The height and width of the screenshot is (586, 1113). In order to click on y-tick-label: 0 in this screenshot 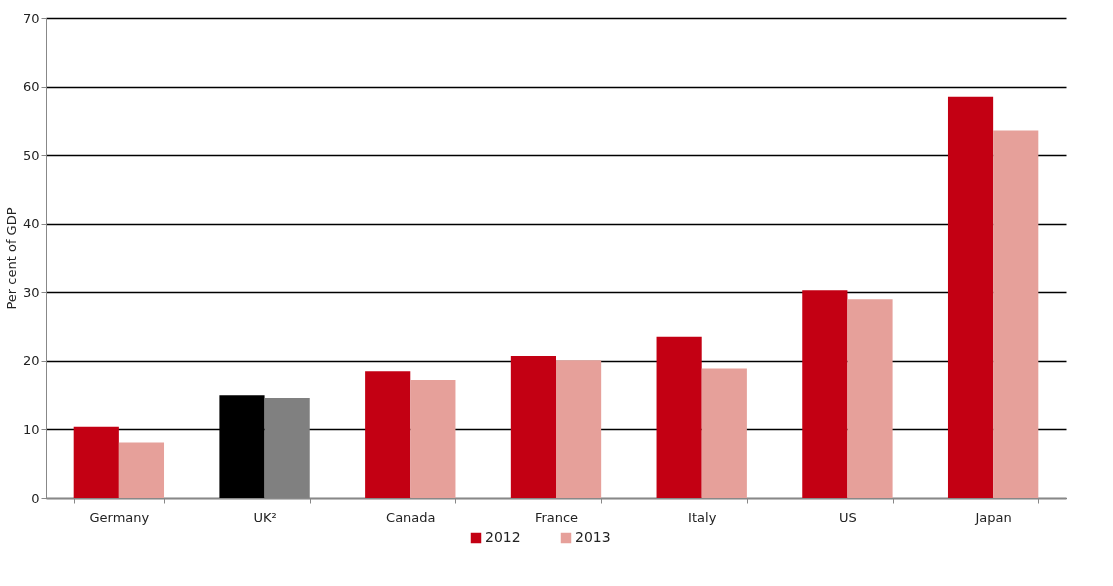, I will do `click(35, 498)`.